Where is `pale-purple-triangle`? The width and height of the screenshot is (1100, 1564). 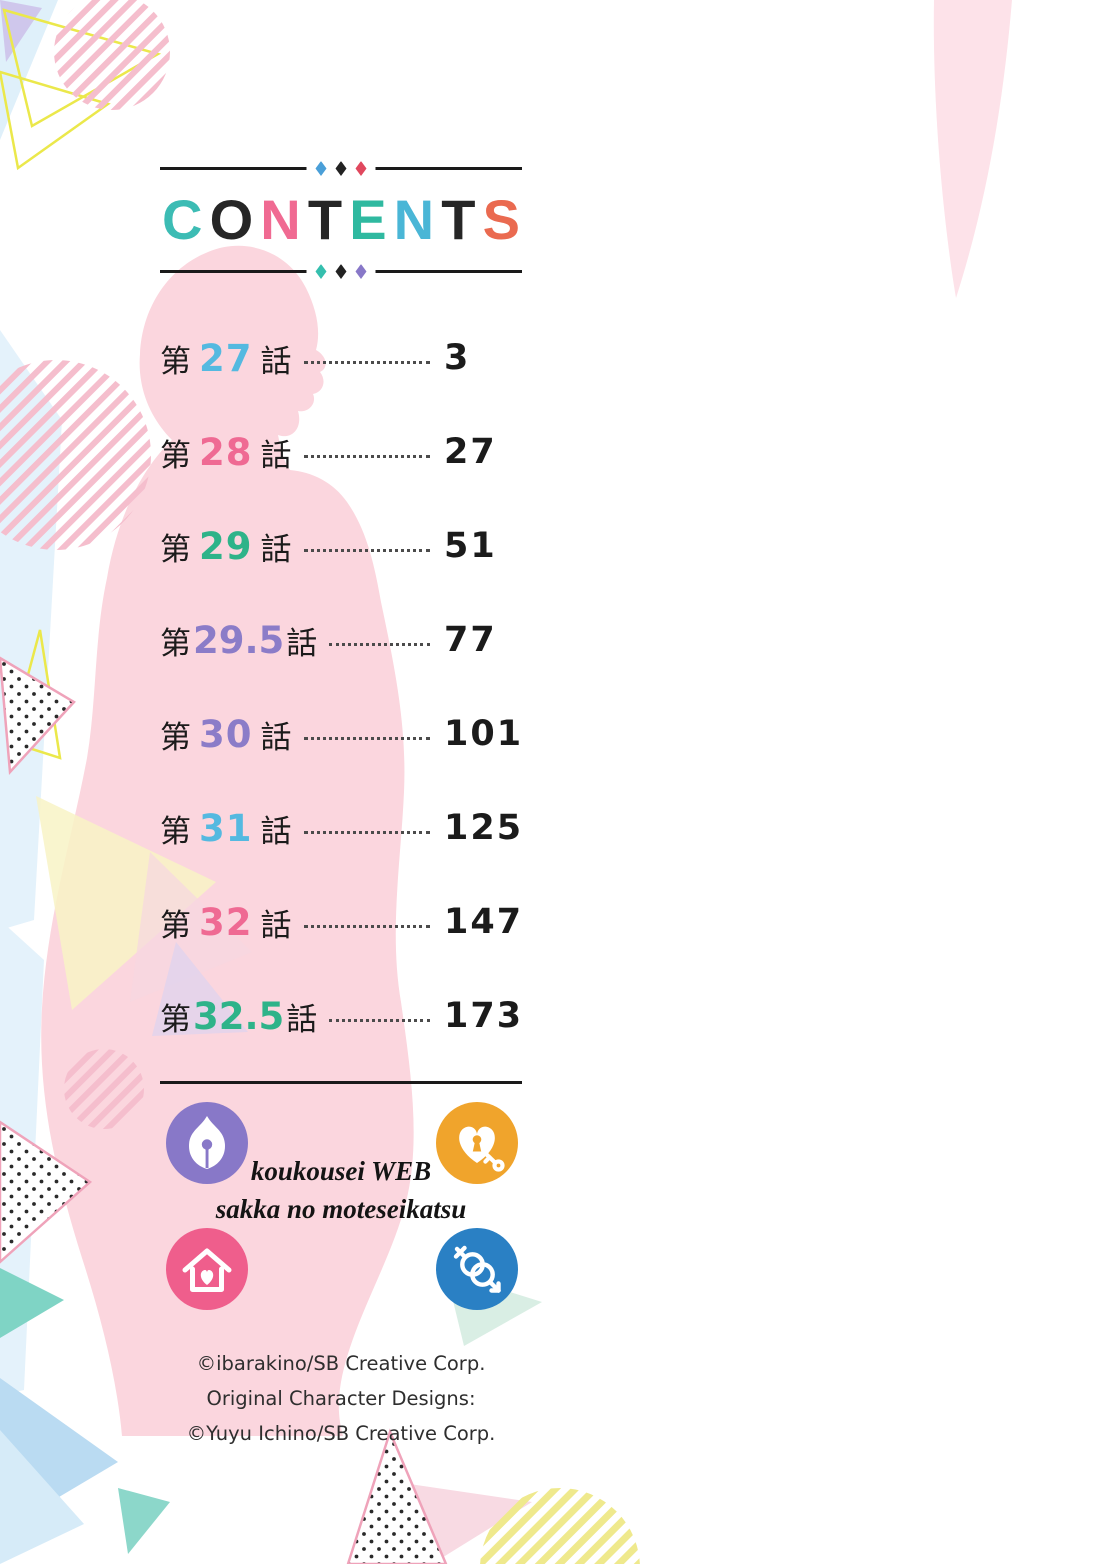 pale-purple-triangle is located at coordinates (200, 989).